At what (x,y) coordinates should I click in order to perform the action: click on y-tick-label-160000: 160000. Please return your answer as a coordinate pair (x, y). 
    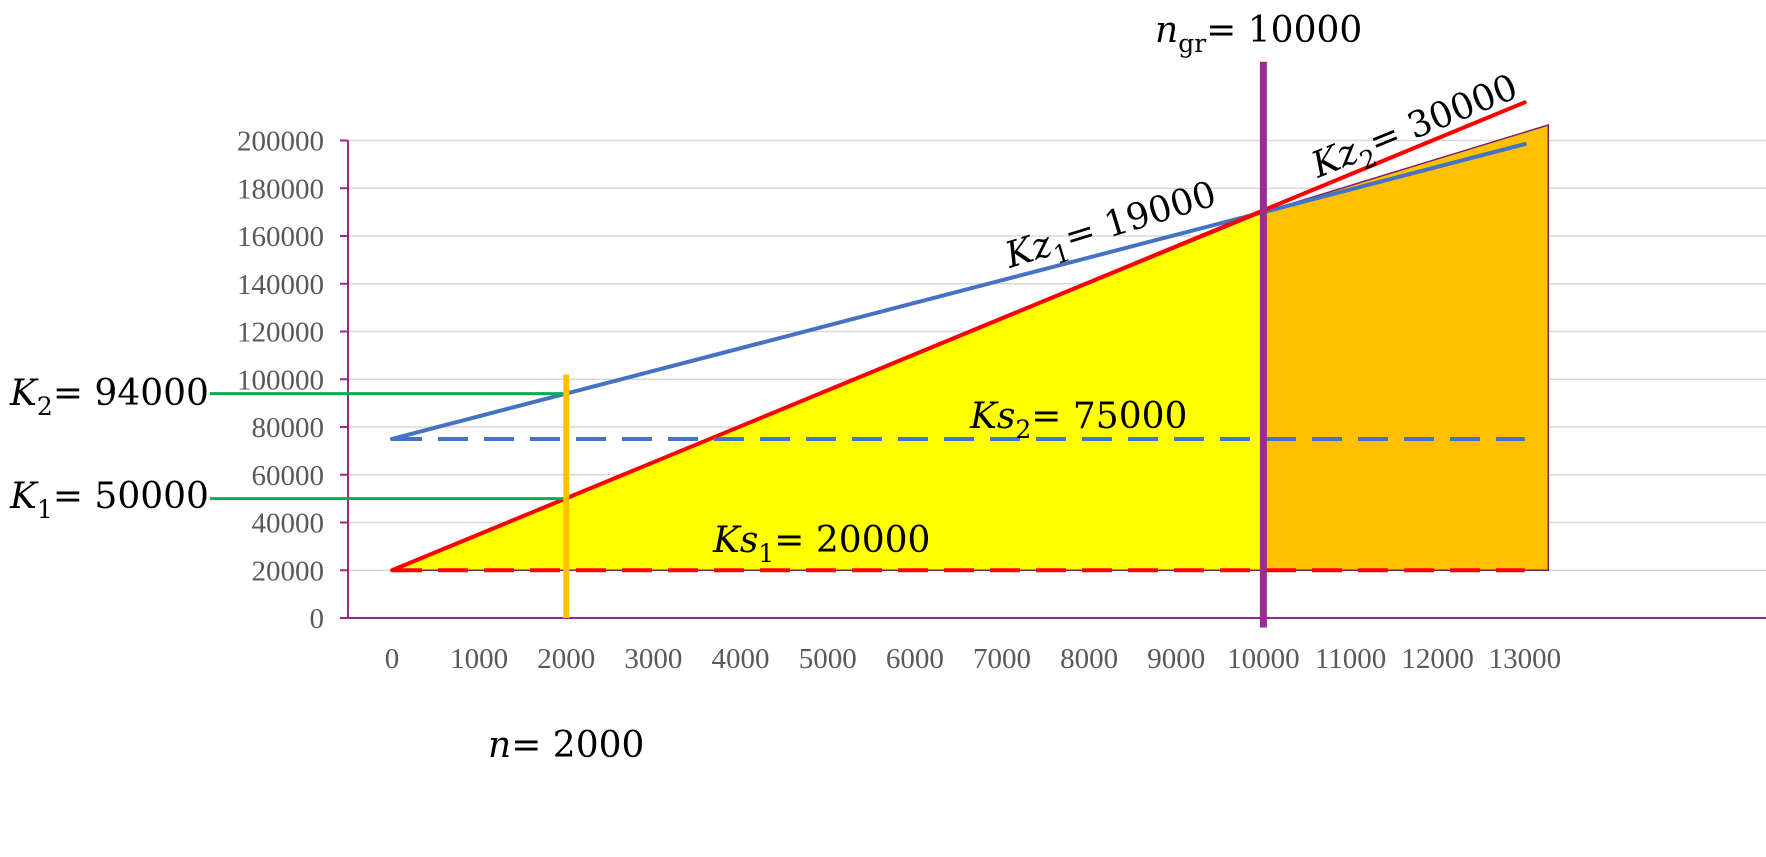
    Looking at the image, I should click on (280, 237).